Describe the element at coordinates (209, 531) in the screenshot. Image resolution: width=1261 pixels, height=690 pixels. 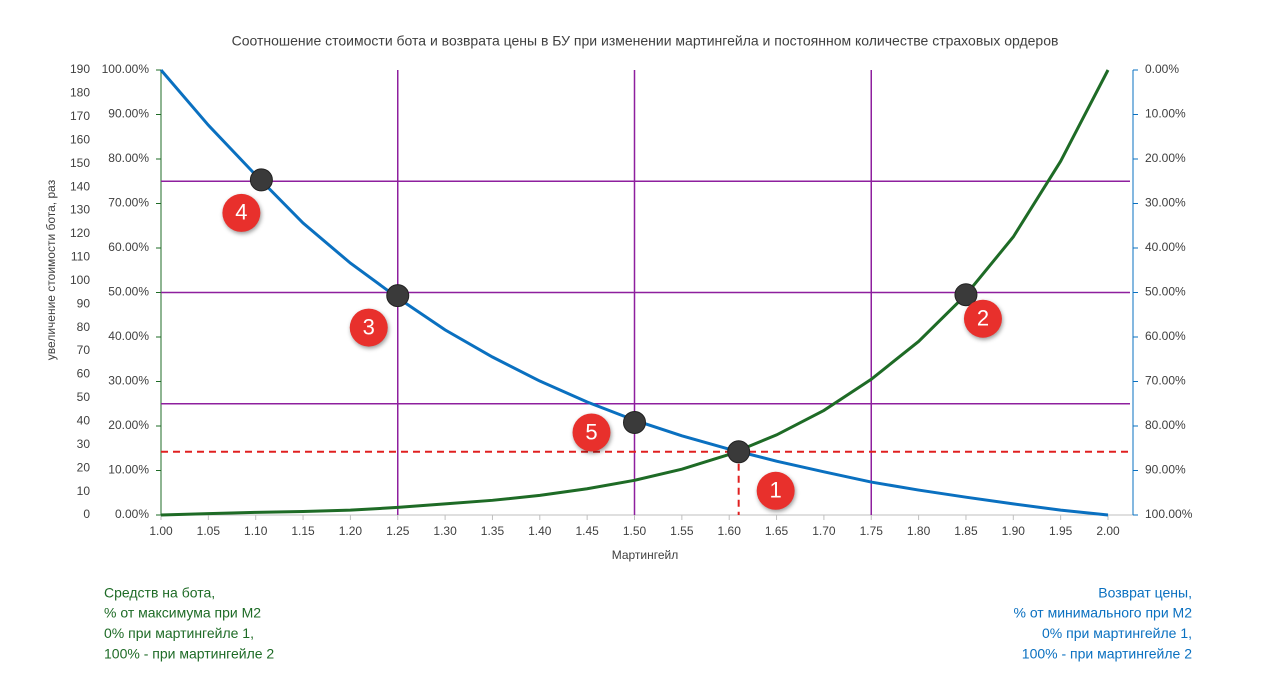
I see `x-tick-label: 1.05` at that location.